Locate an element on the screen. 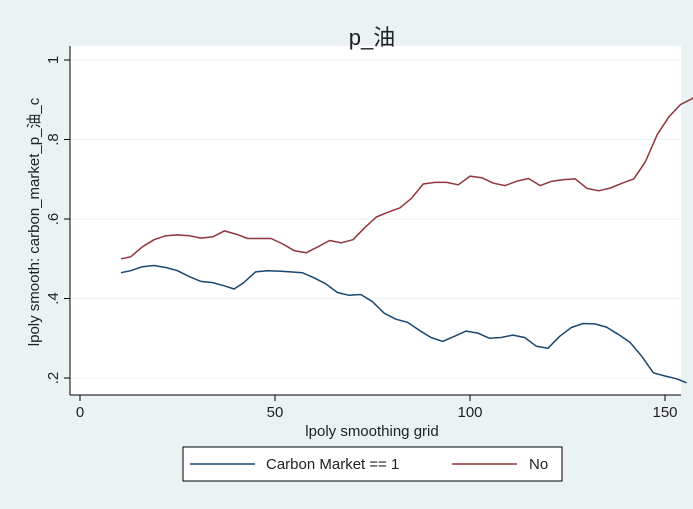 The image size is (693, 509). x-tick-label: 150 is located at coordinates (664, 412).